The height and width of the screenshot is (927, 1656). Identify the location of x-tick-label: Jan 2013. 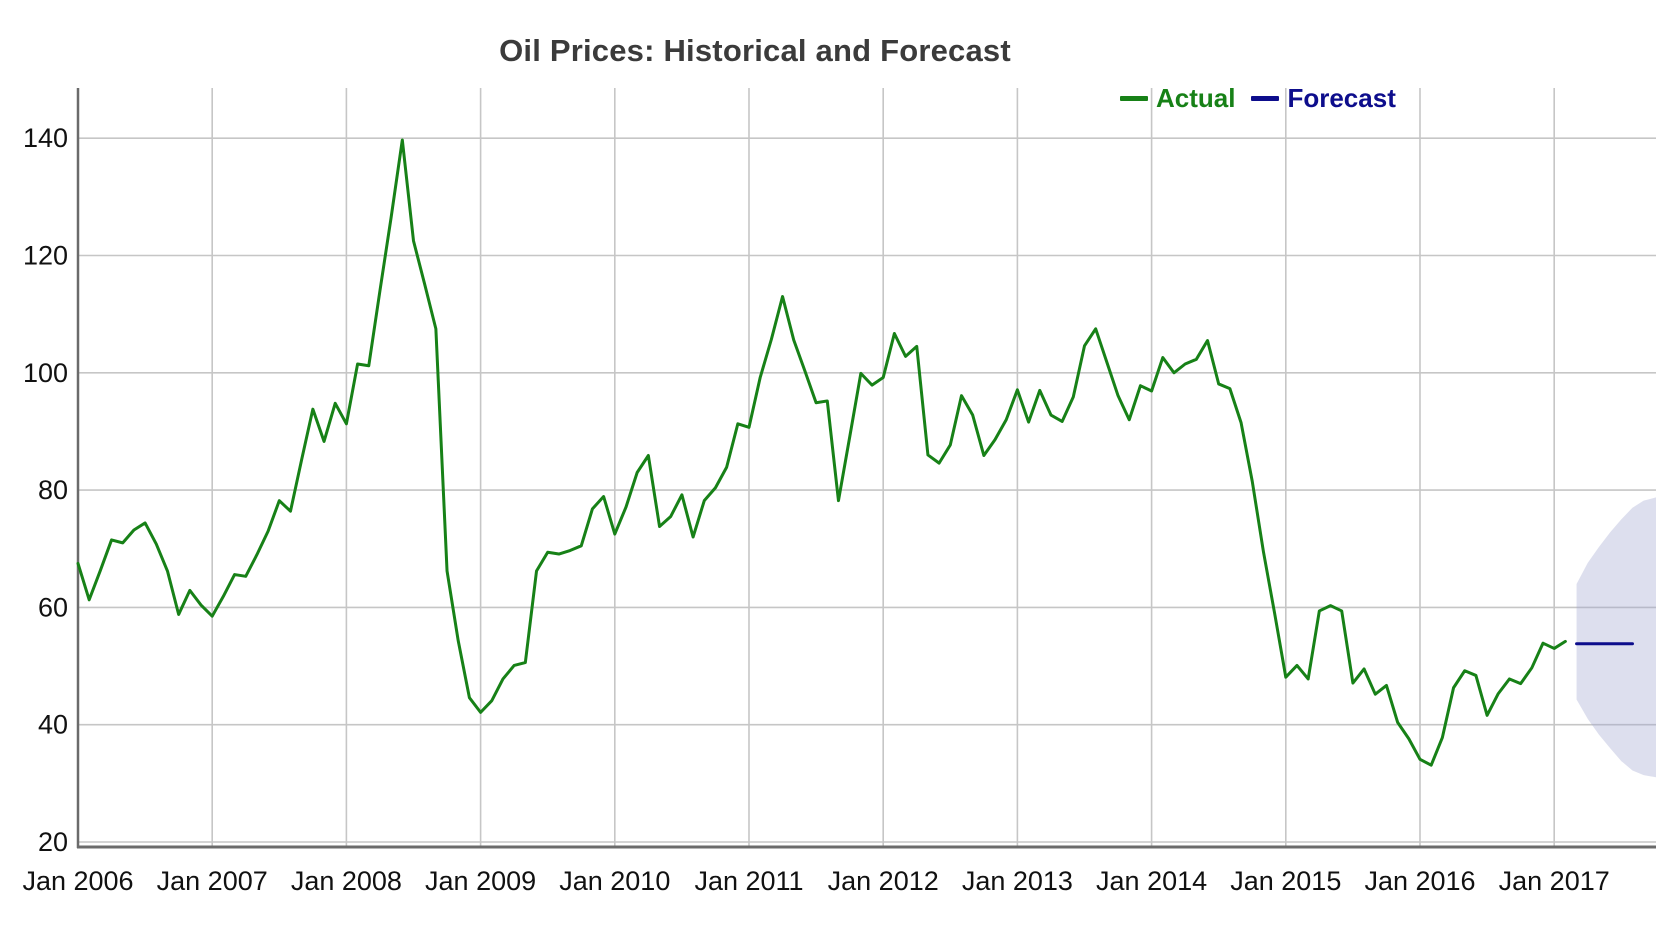
(1017, 881).